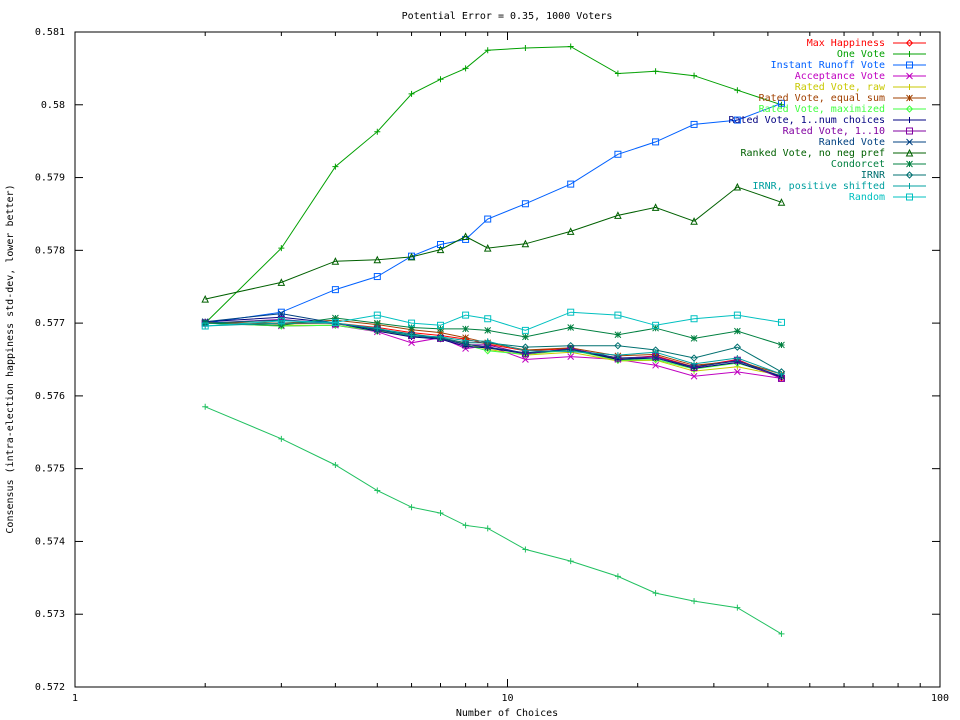 The image size is (960, 720). I want to click on legend-label: Rated Vote, maximized, so click(822, 109).